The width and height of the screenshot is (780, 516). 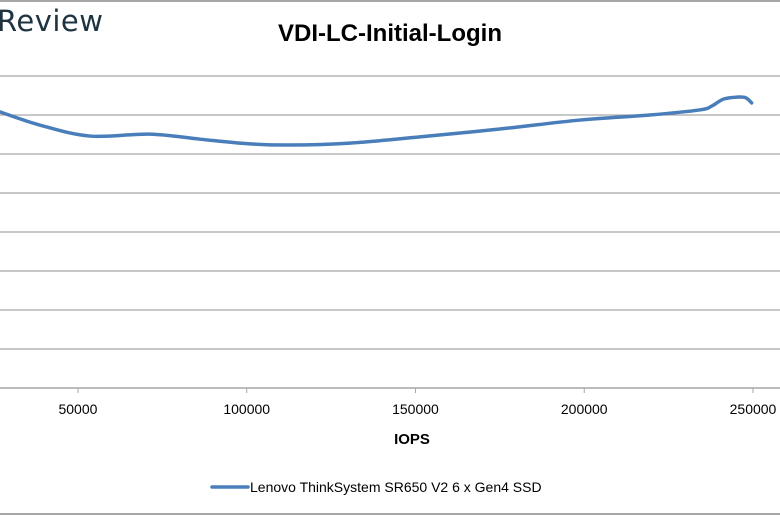 I want to click on x-tick-label: 250000, so click(x=753, y=409).